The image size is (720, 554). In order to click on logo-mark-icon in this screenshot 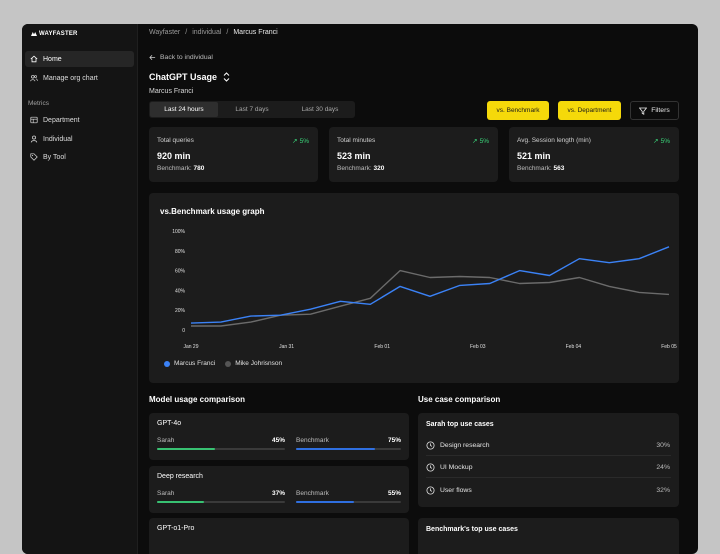, I will do `click(34, 34)`.